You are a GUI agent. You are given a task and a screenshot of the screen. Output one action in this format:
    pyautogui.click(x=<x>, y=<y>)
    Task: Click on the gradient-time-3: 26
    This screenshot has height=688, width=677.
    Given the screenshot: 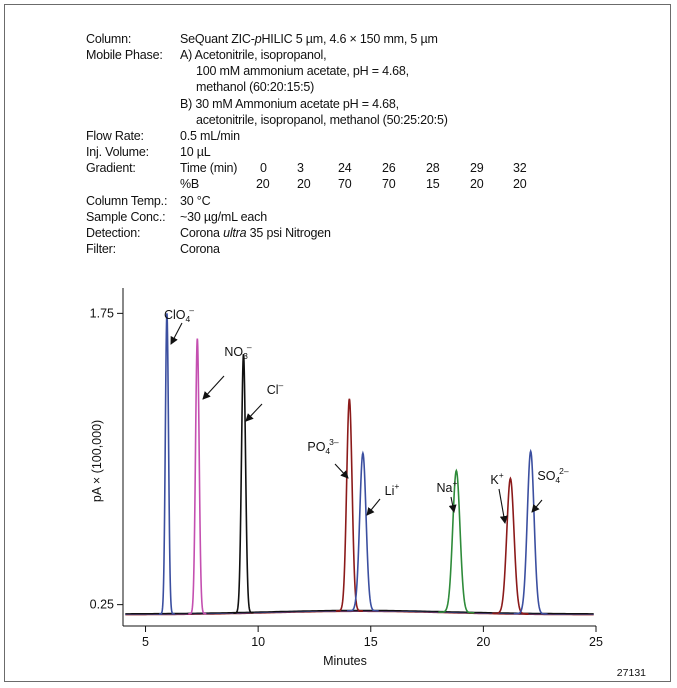 What is the action you would take?
    pyautogui.click(x=389, y=168)
    